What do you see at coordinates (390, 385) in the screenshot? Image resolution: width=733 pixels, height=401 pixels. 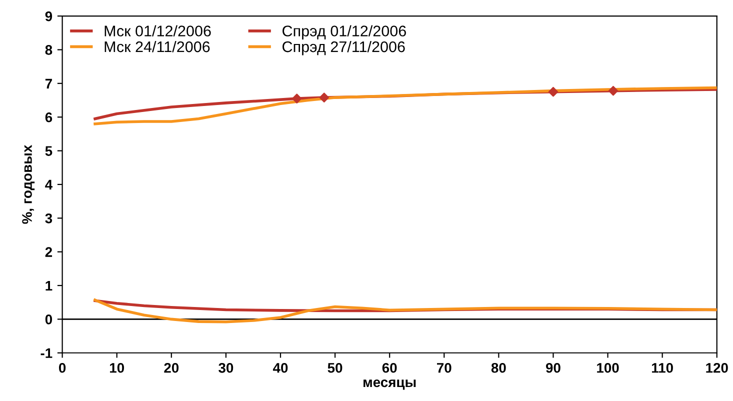 I see `x-axis-title: месяцы` at bounding box center [390, 385].